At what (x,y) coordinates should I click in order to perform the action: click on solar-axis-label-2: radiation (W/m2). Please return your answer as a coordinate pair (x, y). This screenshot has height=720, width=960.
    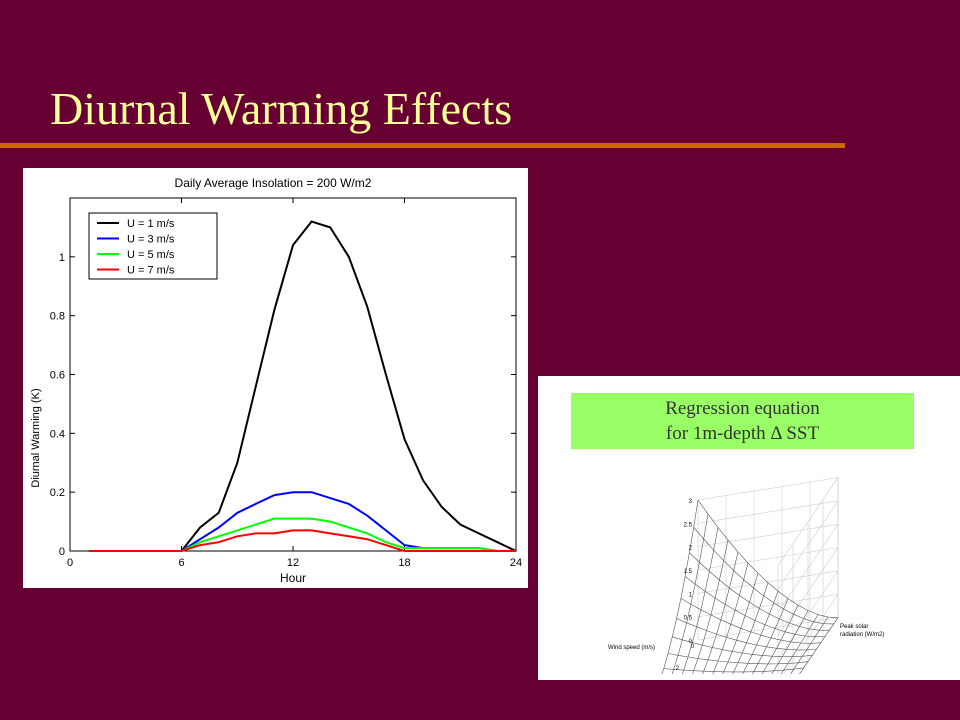
    Looking at the image, I should click on (862, 635).